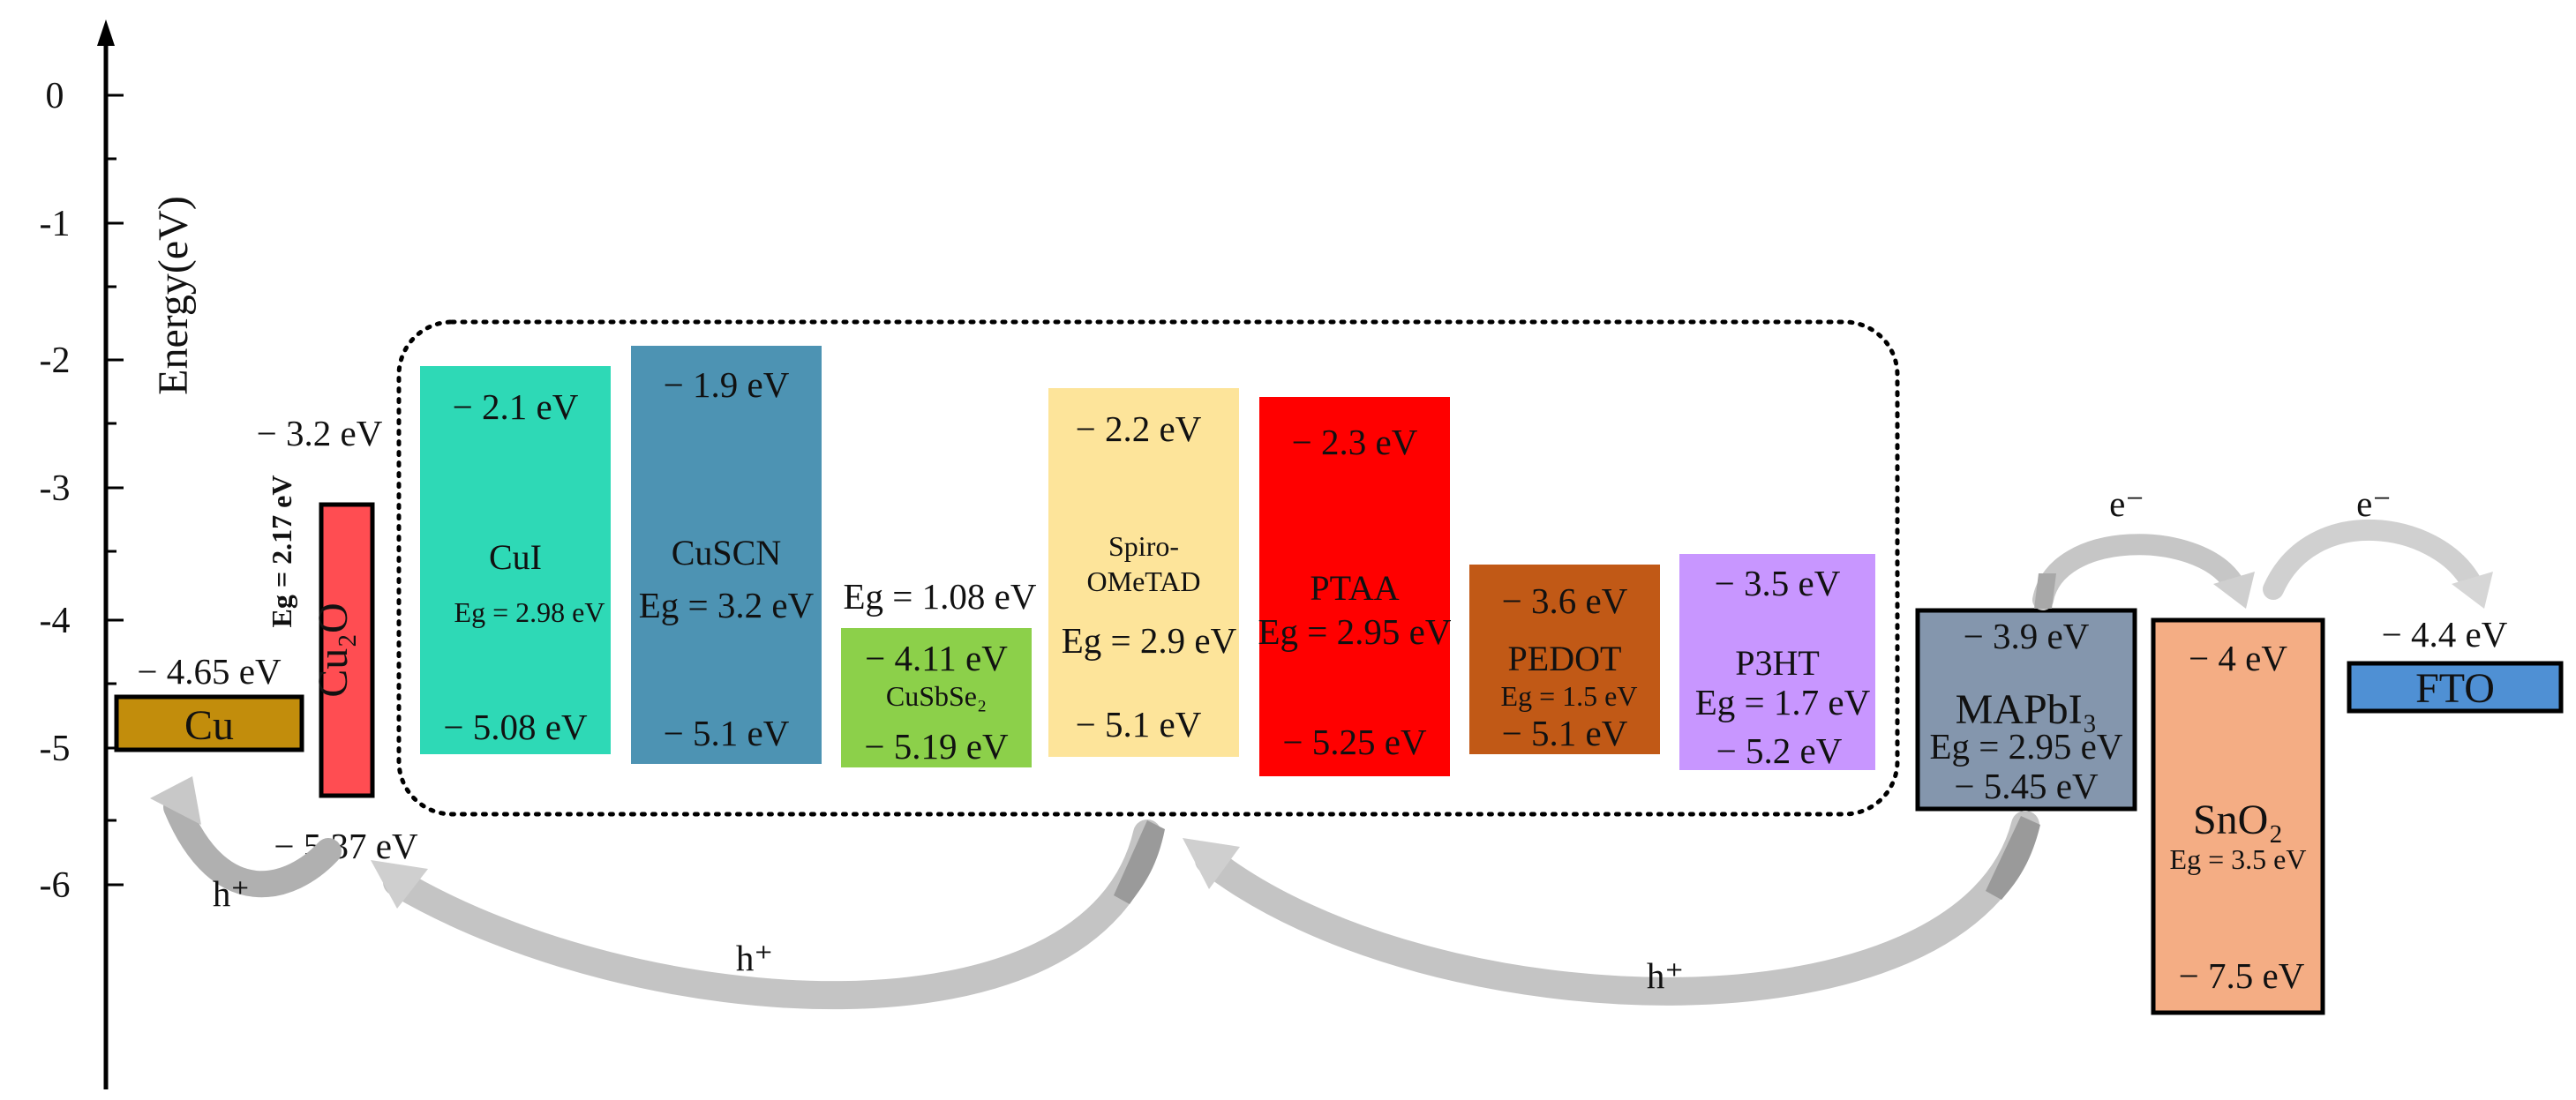 The width and height of the screenshot is (2576, 1100). What do you see at coordinates (1565, 600) in the screenshot?
I see `lumo-label: − 3.6 eV` at bounding box center [1565, 600].